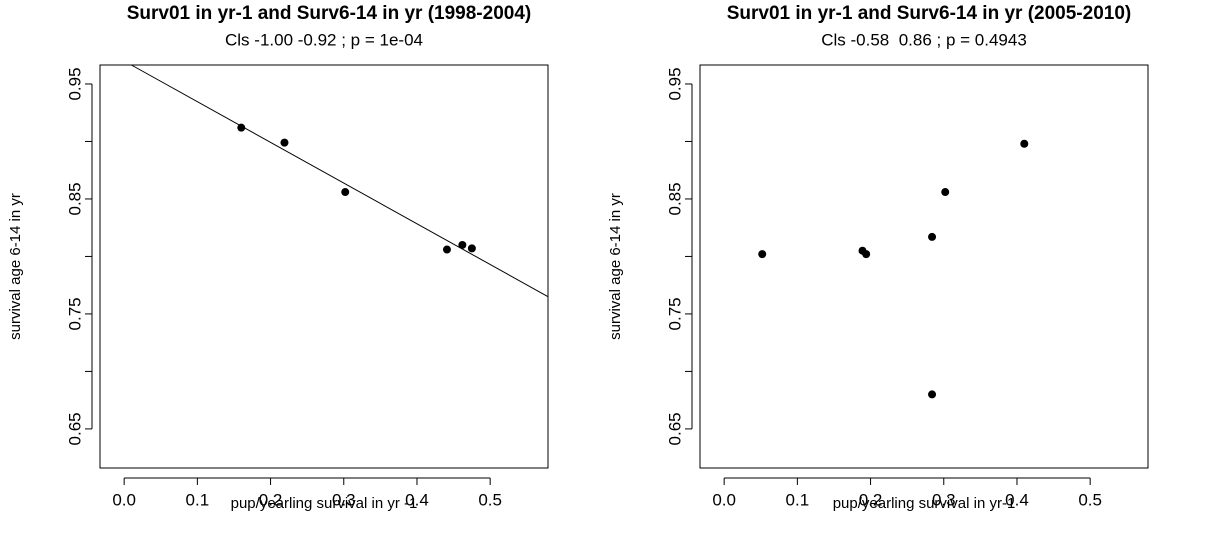  Describe the element at coordinates (924, 503) in the screenshot. I see `x-axis-label: pup/yearling survival in yr-1` at that location.